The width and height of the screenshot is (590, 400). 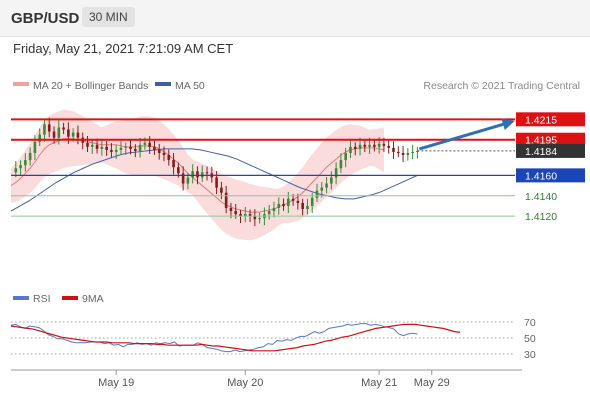 What do you see at coordinates (21, 298) in the screenshot?
I see `rsi-legend-swatch` at bounding box center [21, 298].